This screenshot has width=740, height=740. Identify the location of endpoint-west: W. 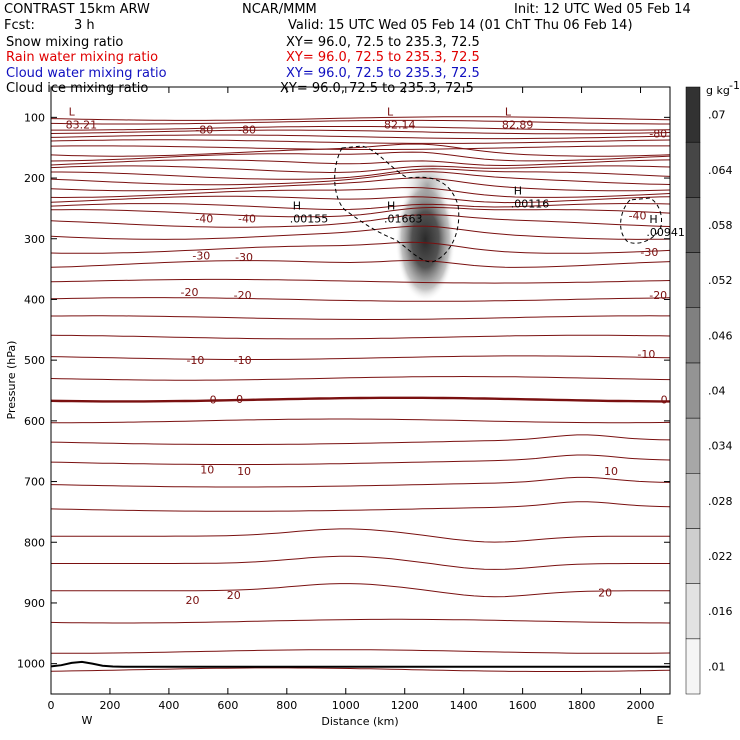
(87, 720).